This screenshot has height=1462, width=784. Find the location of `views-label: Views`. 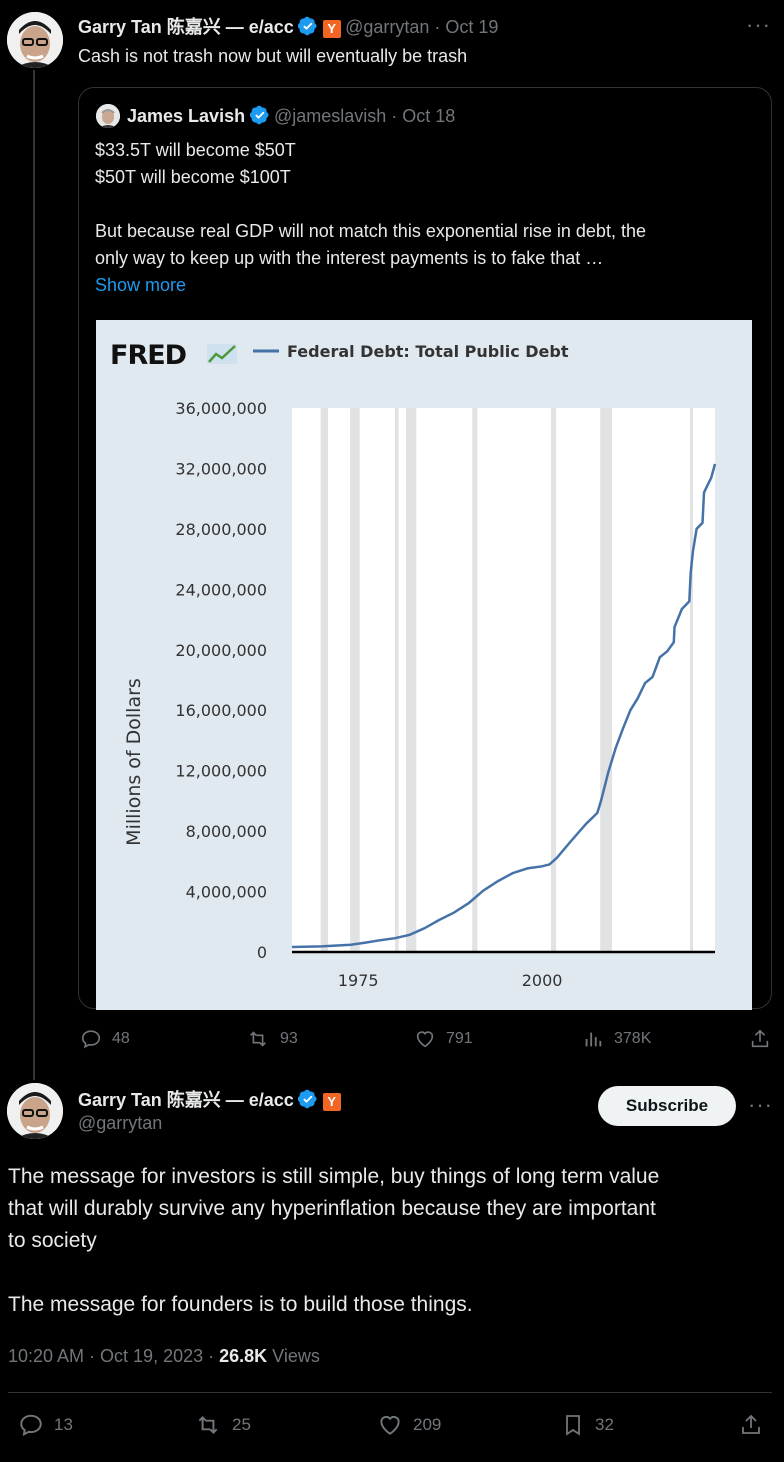

views-label: Views is located at coordinates (293, 1356).